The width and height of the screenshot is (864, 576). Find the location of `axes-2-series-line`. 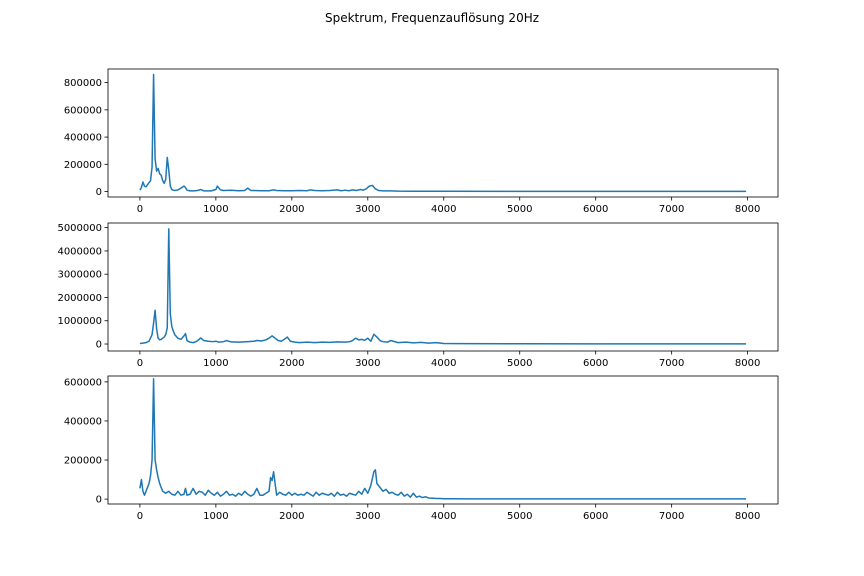

axes-2-series-line is located at coordinates (443, 286).